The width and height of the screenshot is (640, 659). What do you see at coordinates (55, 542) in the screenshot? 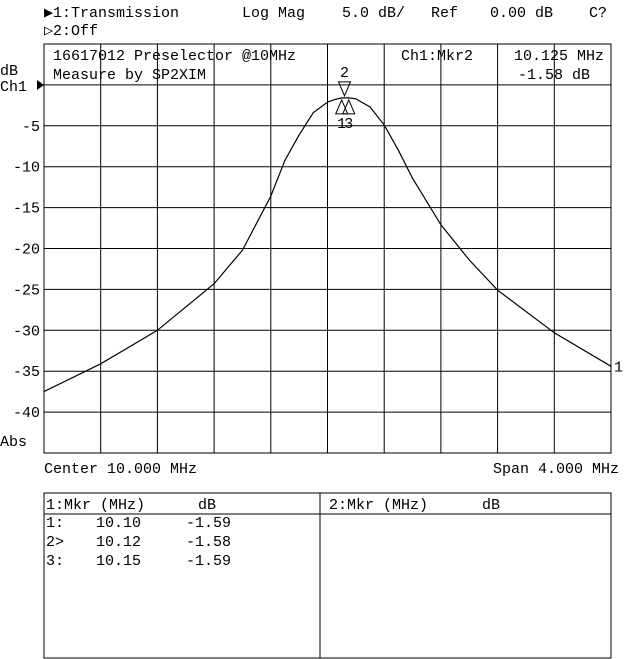
I see `table-cell: 2>` at bounding box center [55, 542].